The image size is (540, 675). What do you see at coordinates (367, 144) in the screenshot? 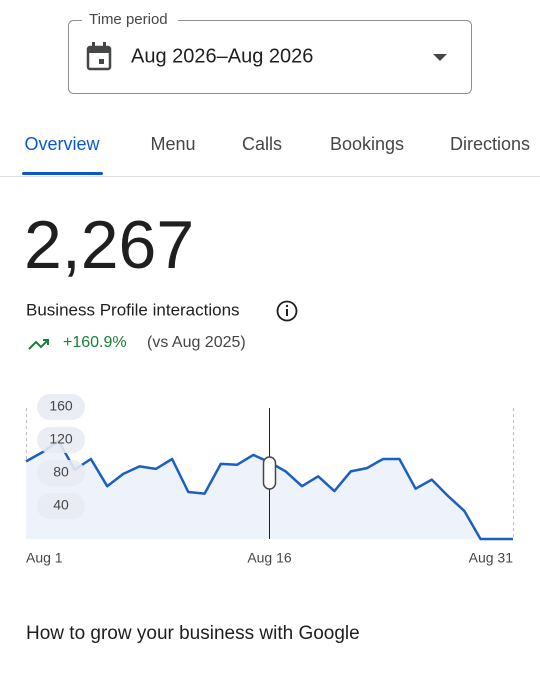
I see `tab: Bookings` at bounding box center [367, 144].